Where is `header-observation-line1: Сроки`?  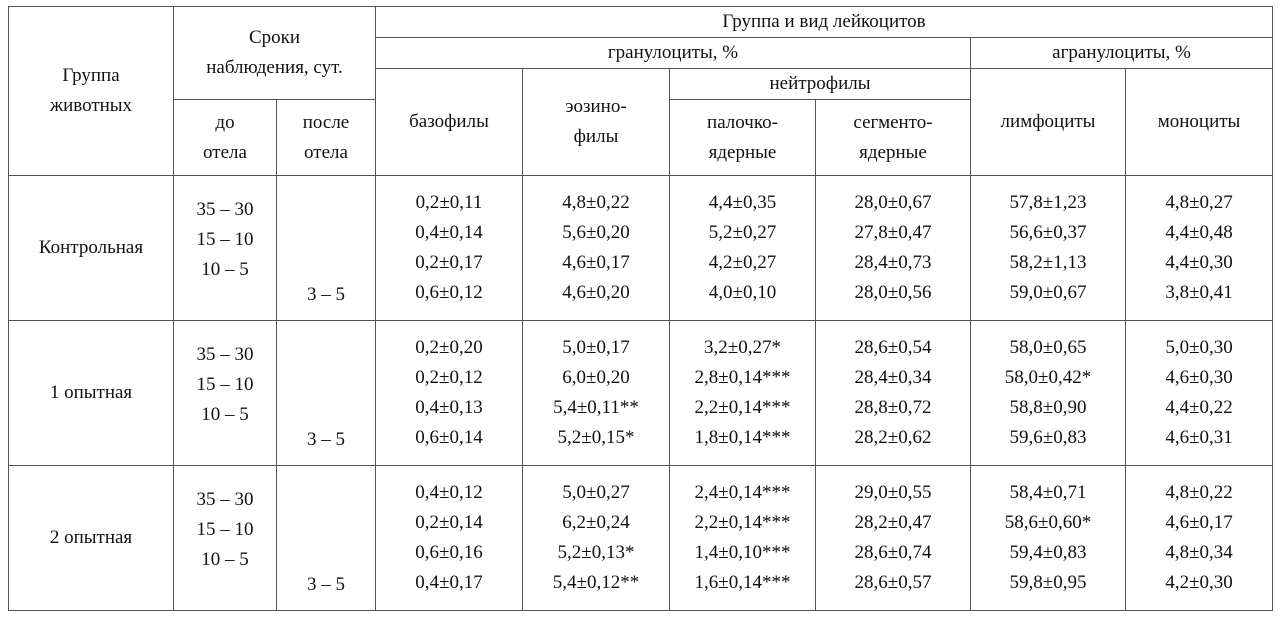 header-observation-line1: Сроки is located at coordinates (274, 37).